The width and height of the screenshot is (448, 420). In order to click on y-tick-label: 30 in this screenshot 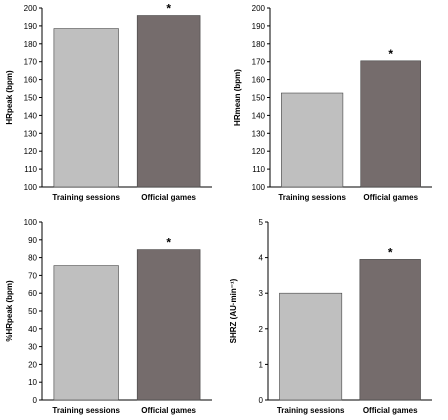, I will do `click(32, 347)`.